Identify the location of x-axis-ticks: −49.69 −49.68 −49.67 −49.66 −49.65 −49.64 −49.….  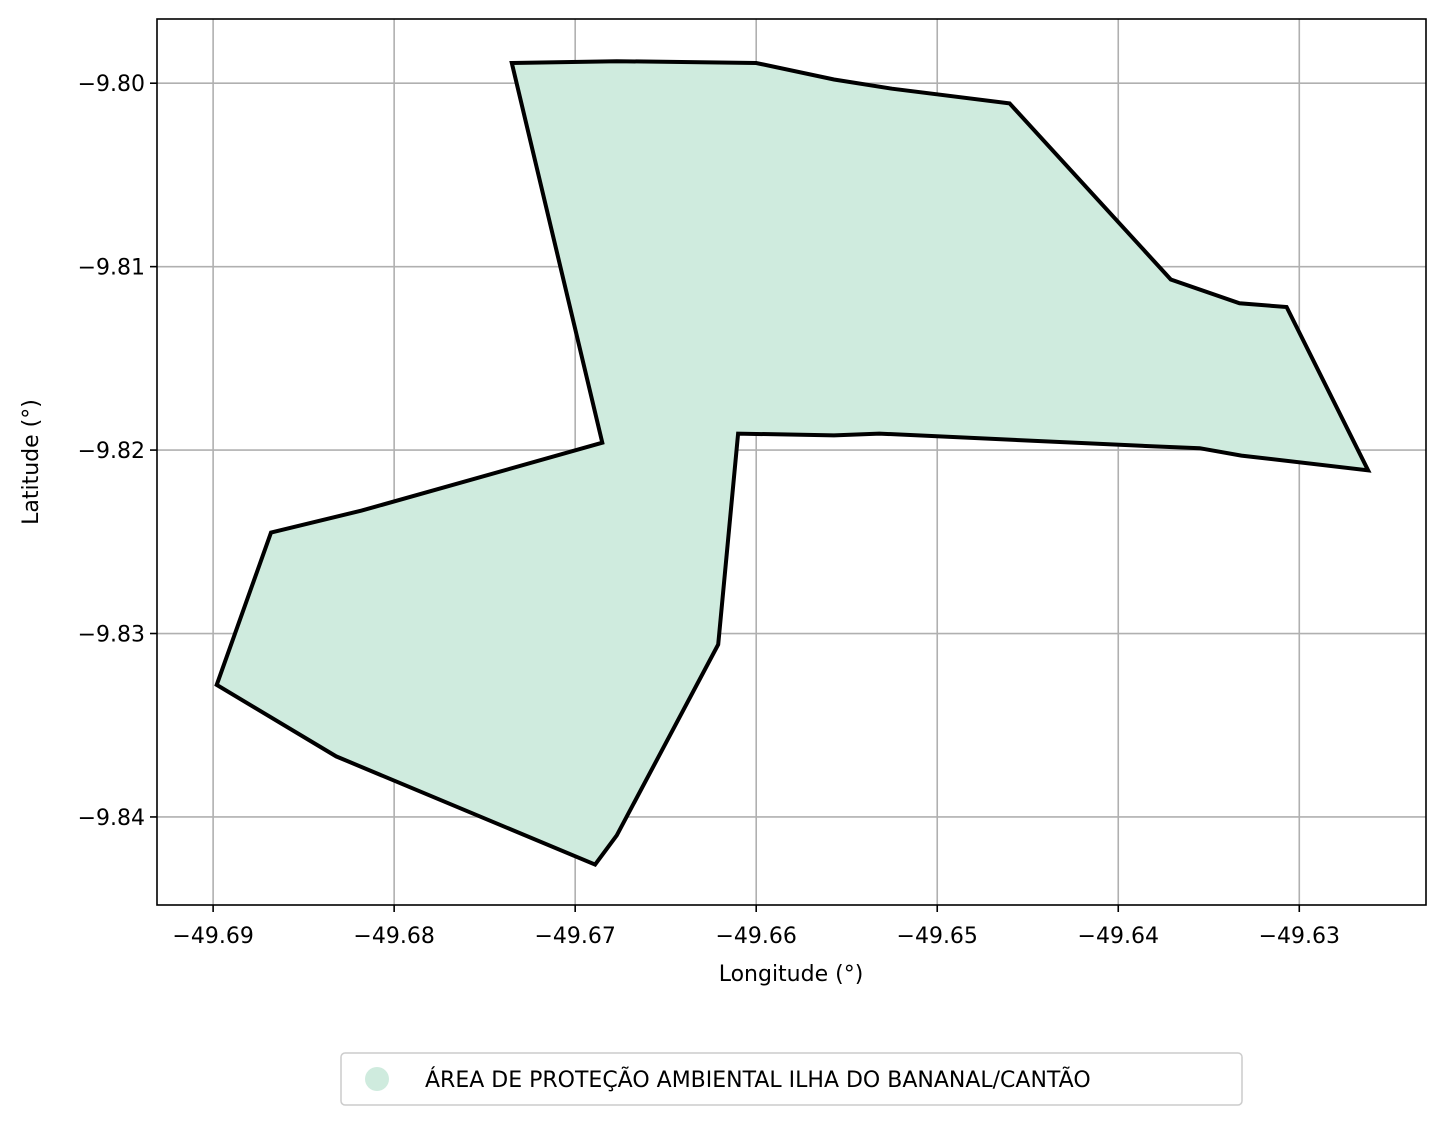
(756, 927).